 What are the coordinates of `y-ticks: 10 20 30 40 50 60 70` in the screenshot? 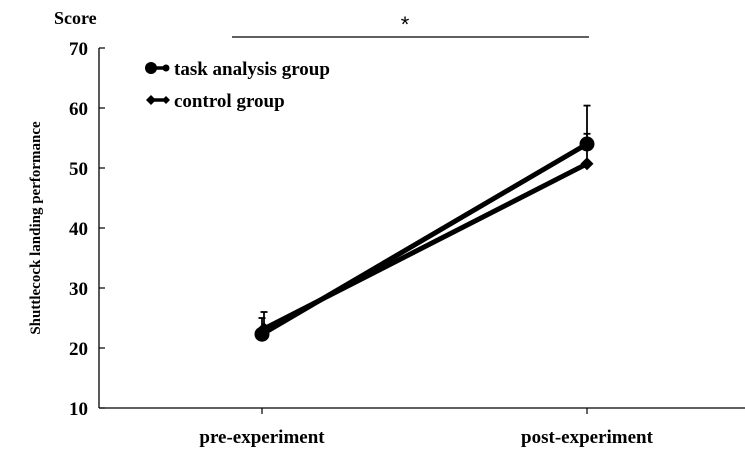 It's located at (87, 229).